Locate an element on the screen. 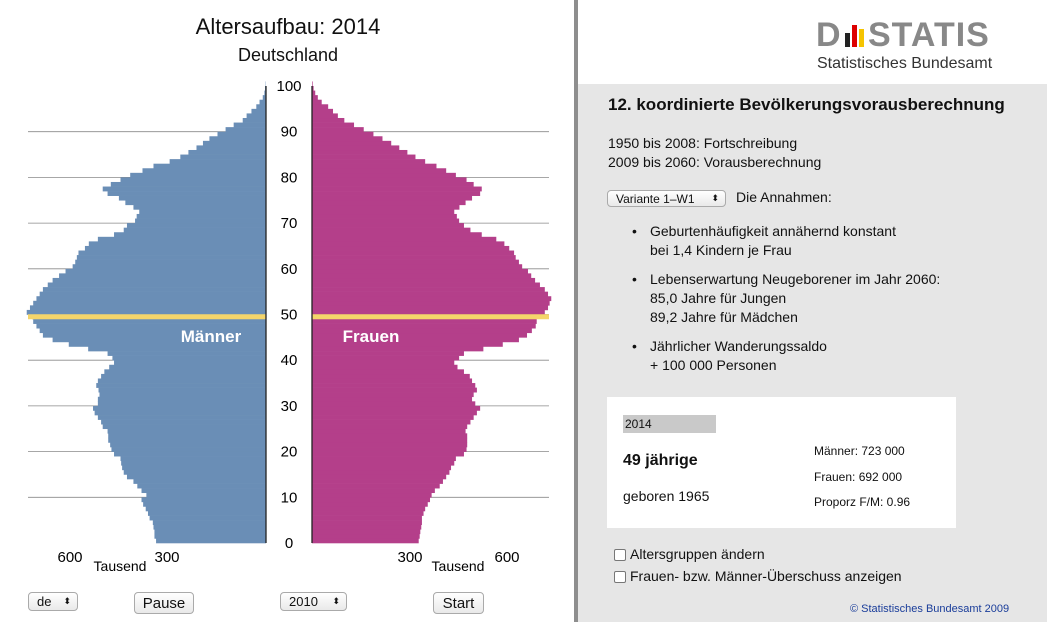  language-select: de ⬍ is located at coordinates (53, 601).